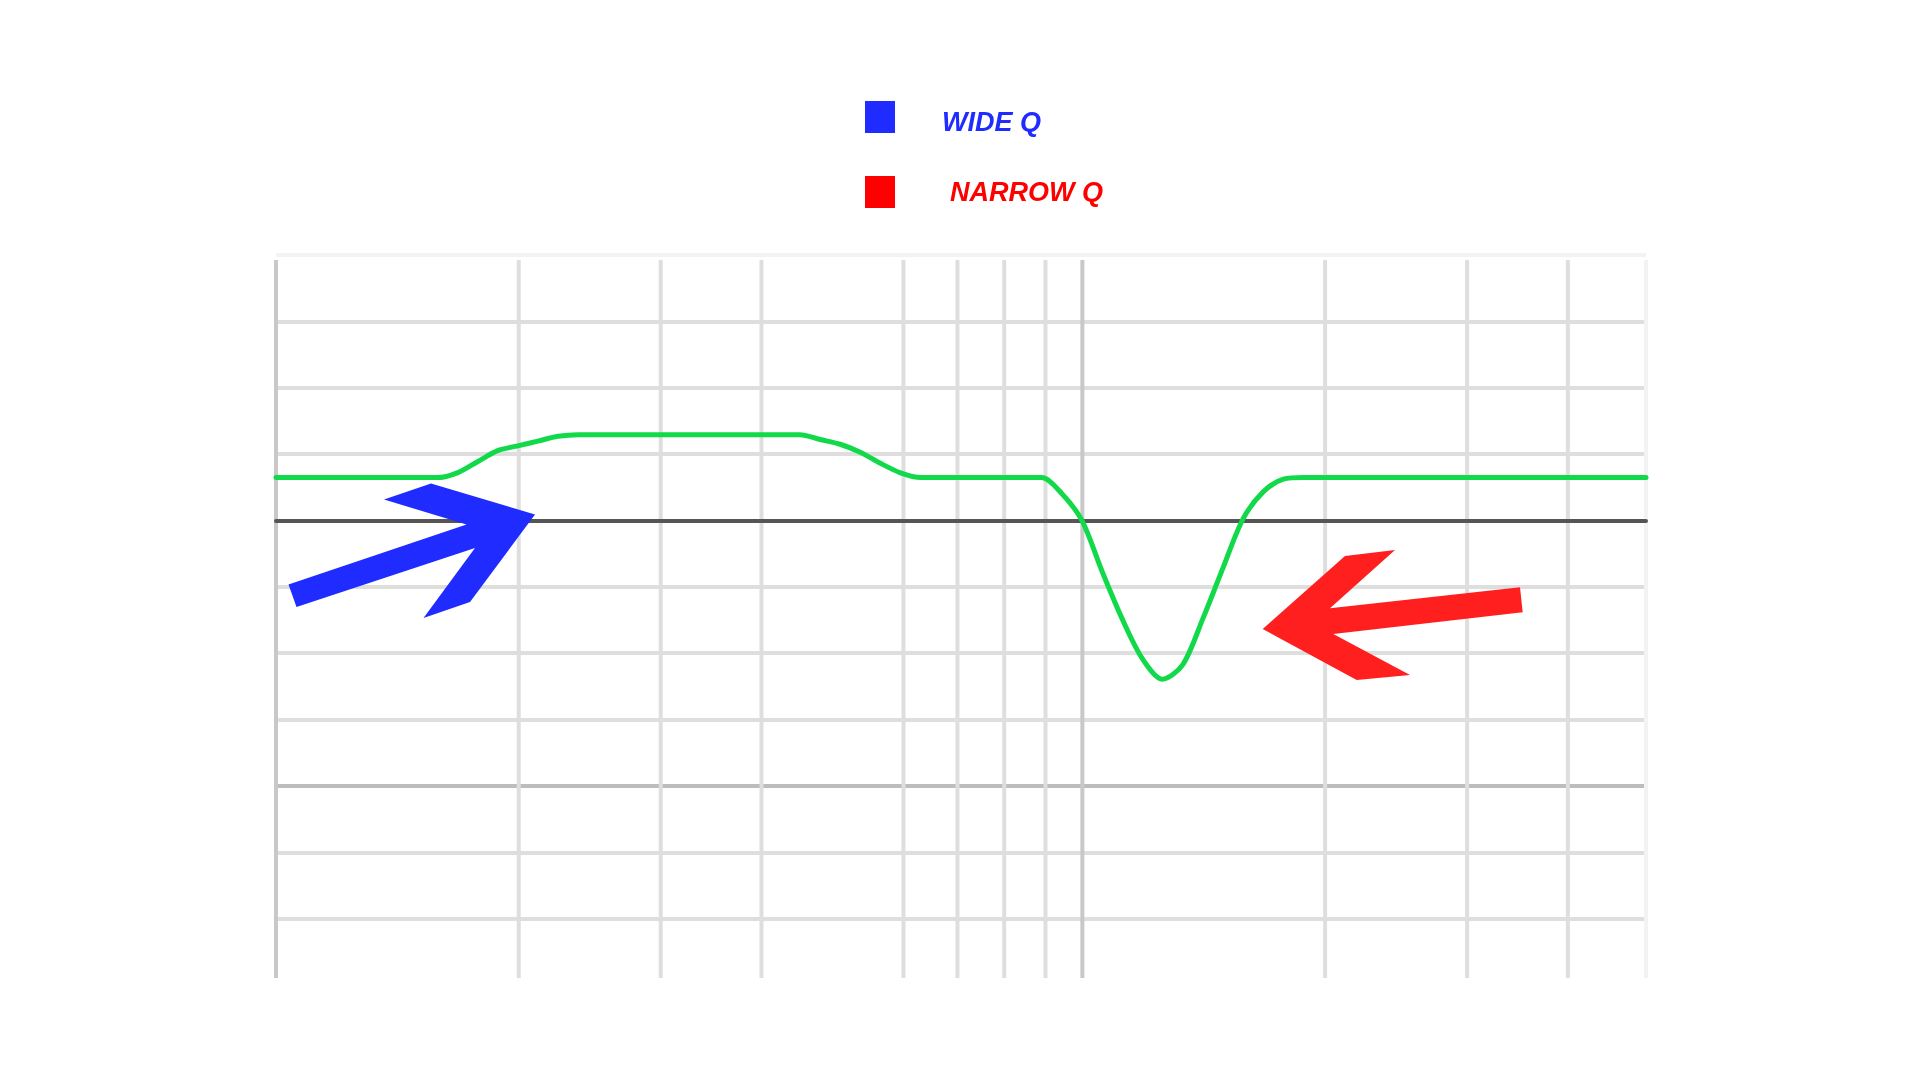  What do you see at coordinates (991, 122) in the screenshot?
I see `text: WIDE Q` at bounding box center [991, 122].